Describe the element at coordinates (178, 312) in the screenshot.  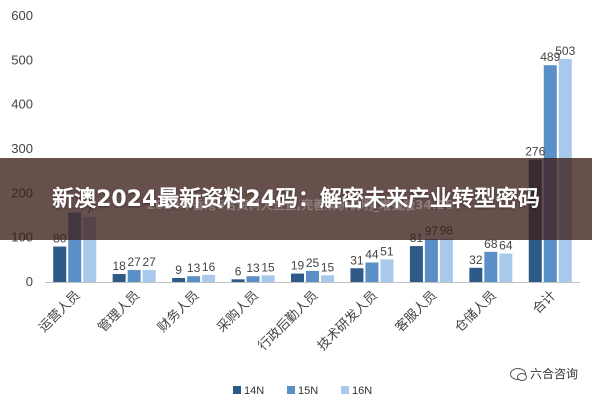
I see `x-category-label: 财务人员` at that location.